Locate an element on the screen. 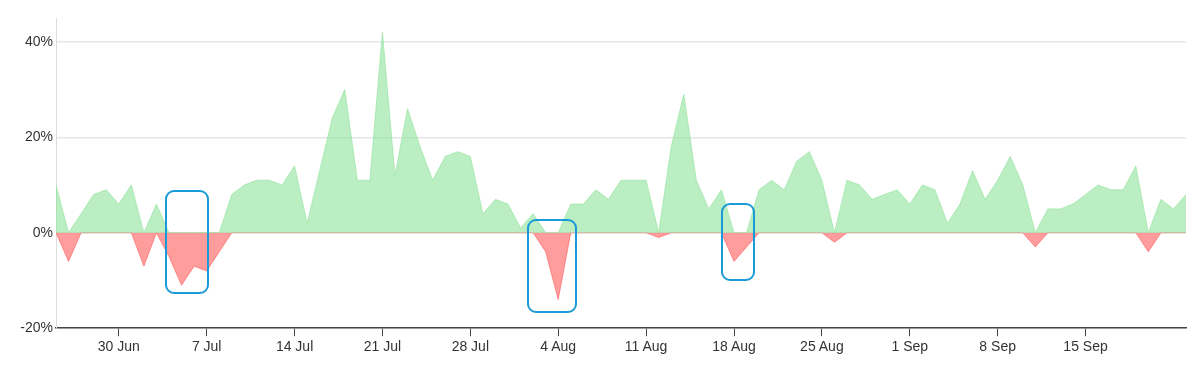 The height and width of the screenshot is (371, 1200). x-tick-label: 15 Sep is located at coordinates (1085, 346).